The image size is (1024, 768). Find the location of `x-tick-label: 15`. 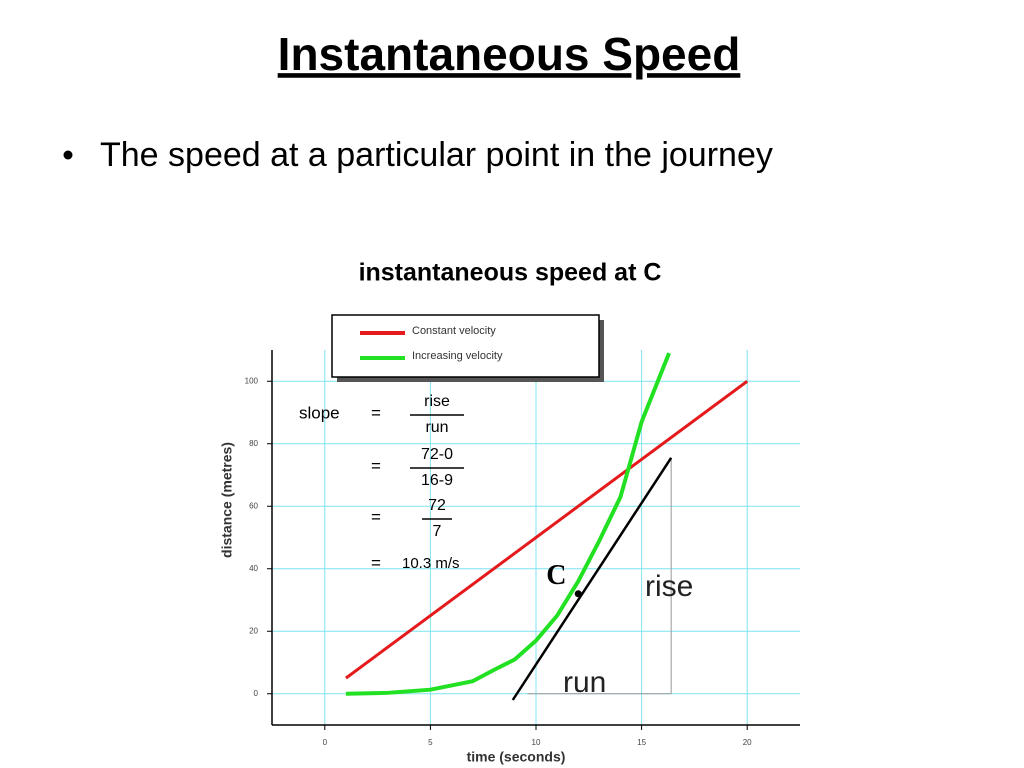

x-tick-label: 15 is located at coordinates (641, 742).